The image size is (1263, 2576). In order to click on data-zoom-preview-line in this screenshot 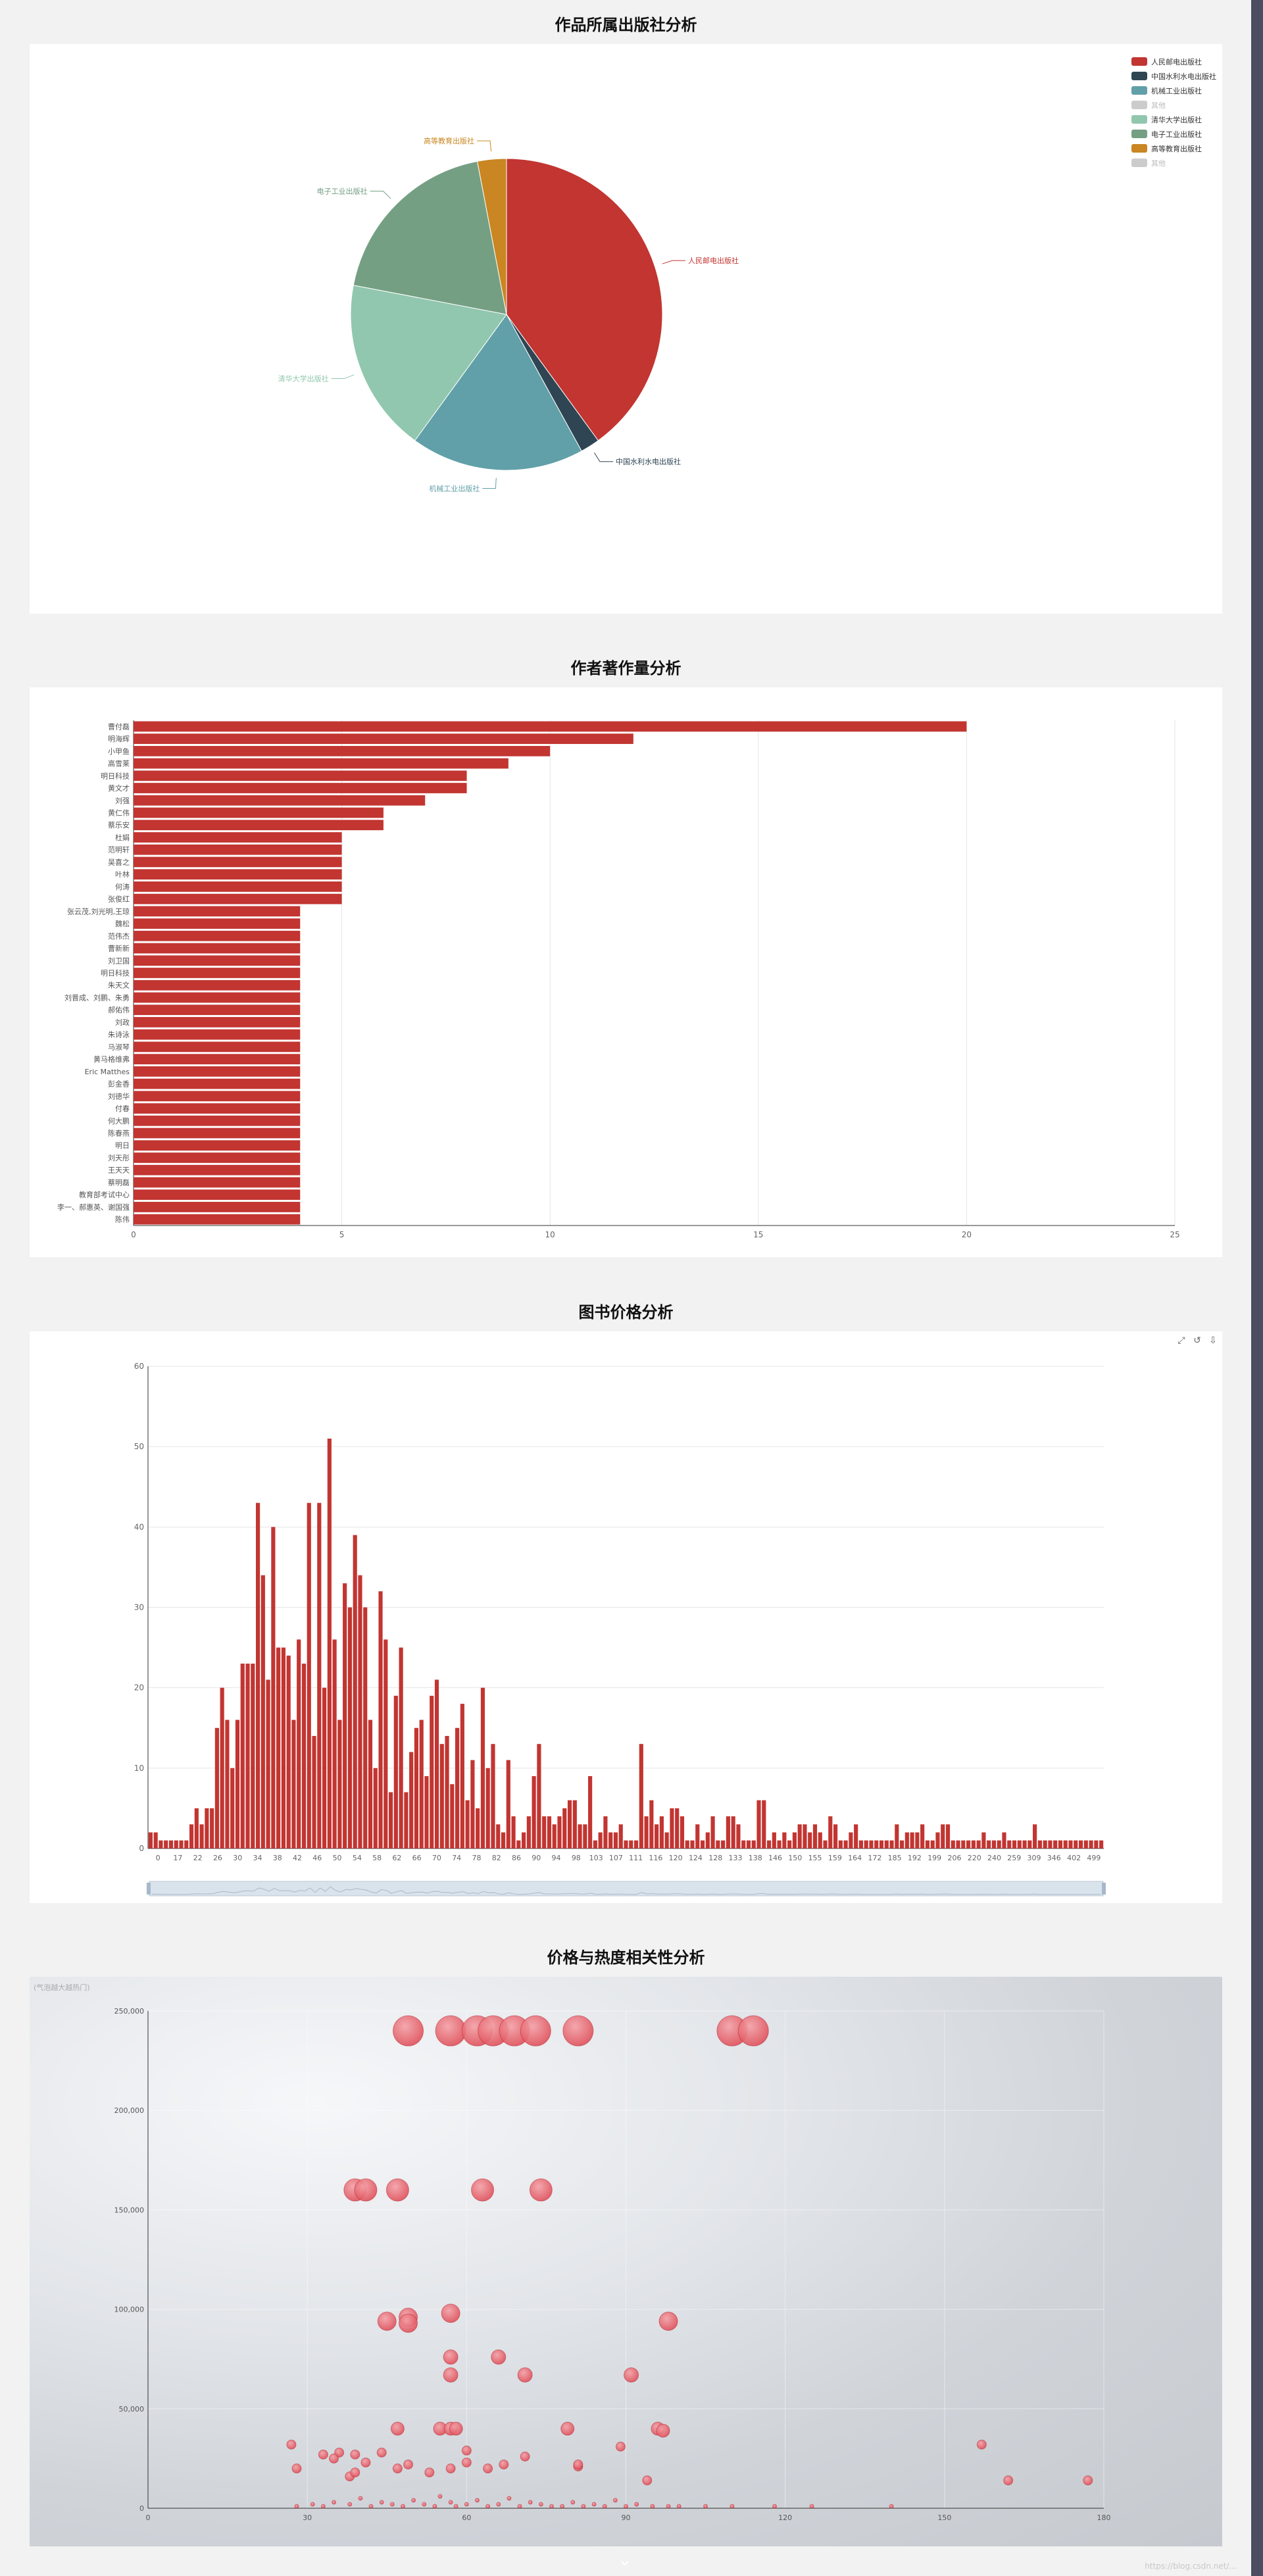, I will do `click(626, 1890)`.